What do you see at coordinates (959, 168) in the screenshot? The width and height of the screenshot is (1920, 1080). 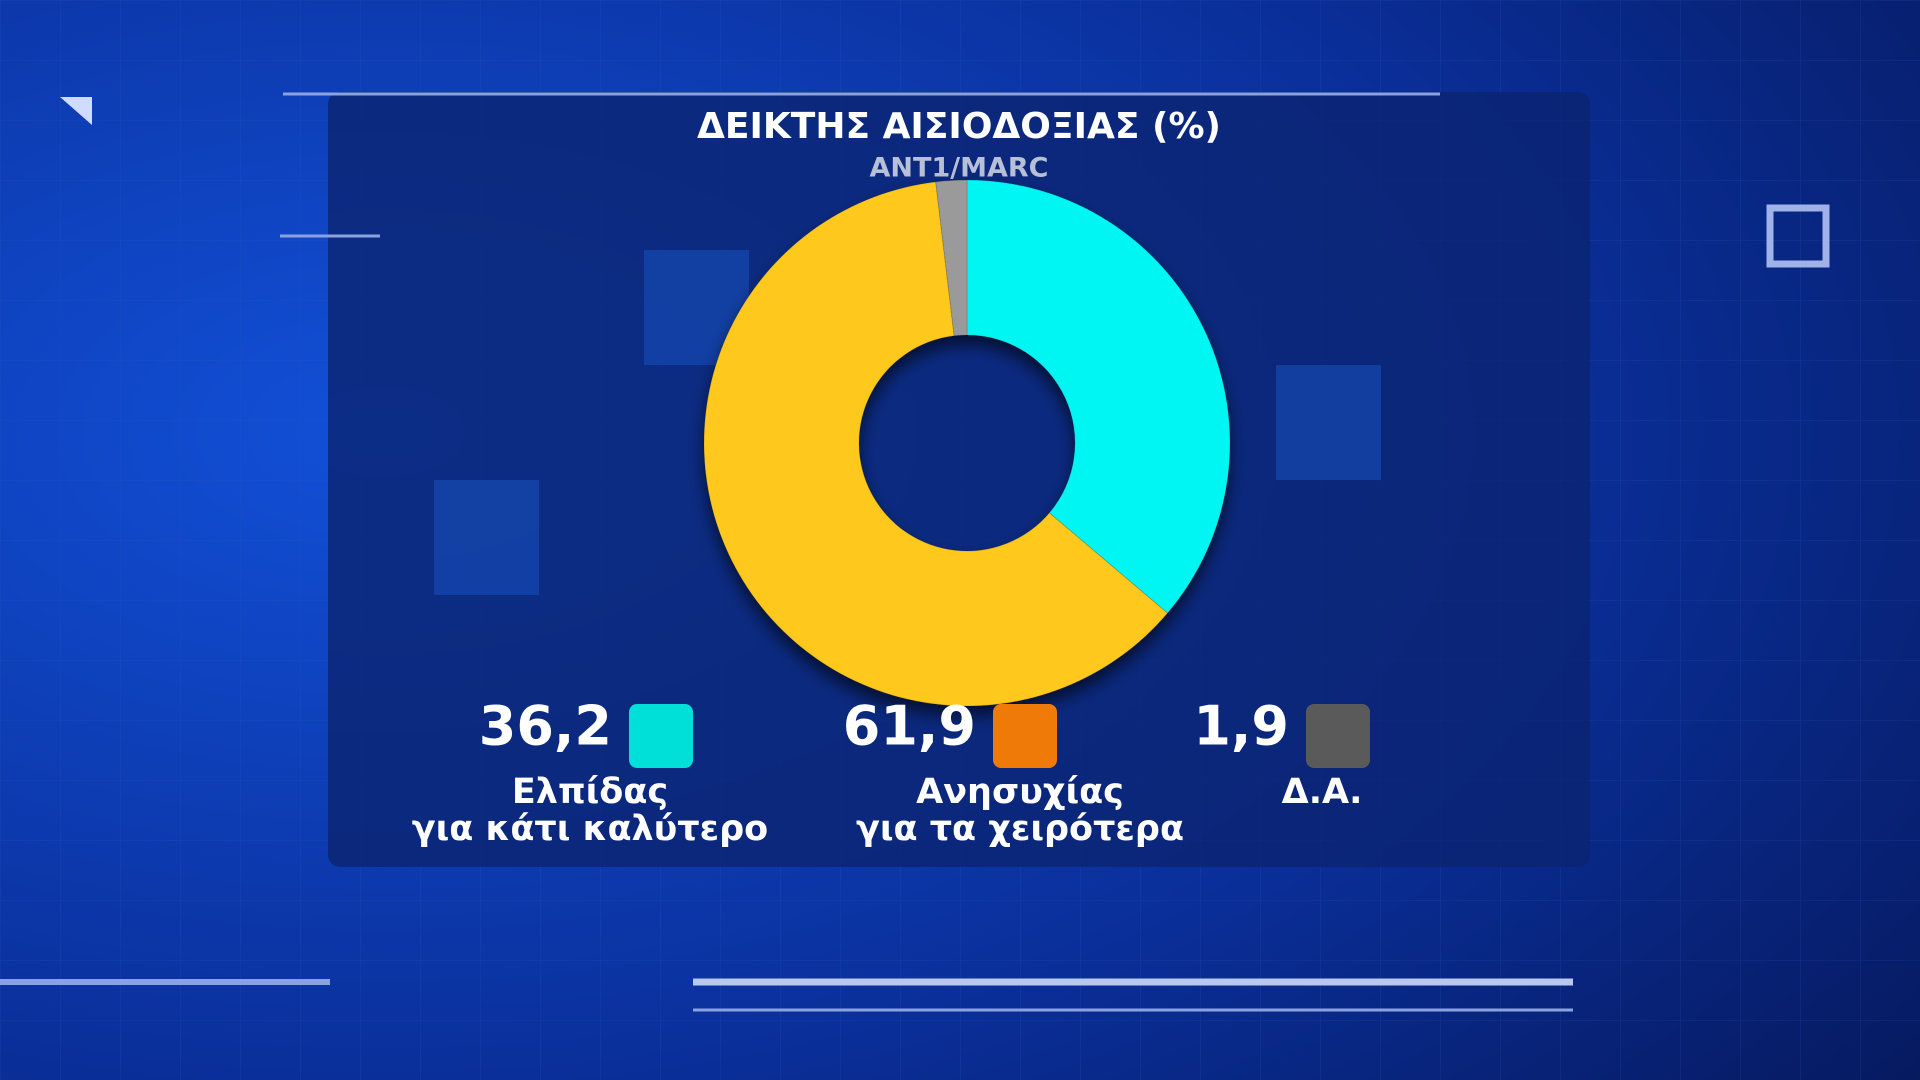 I see `chart-subtitle: ANT1/MARC` at bounding box center [959, 168].